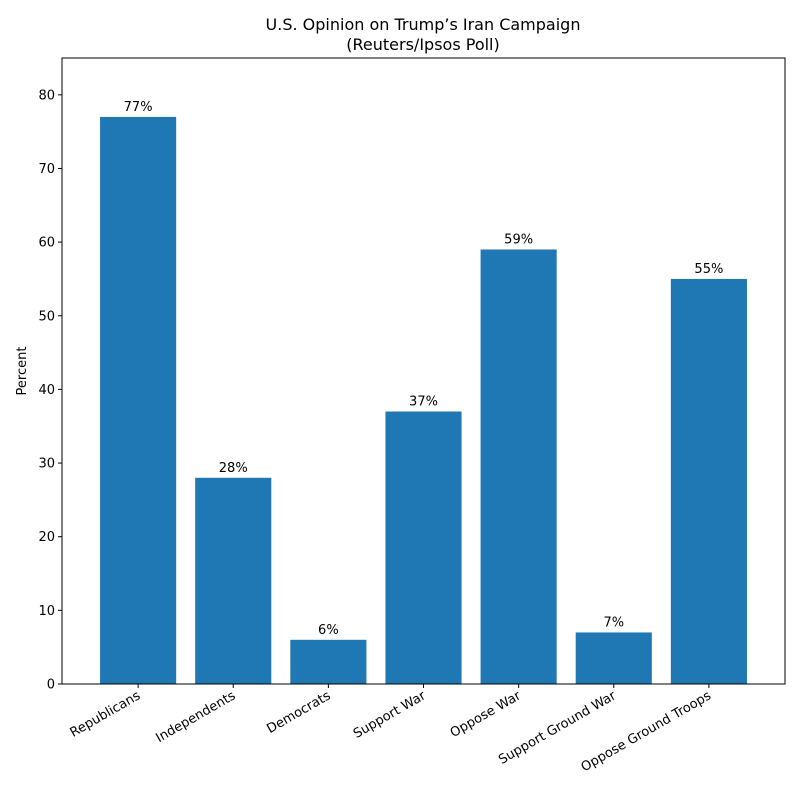  What do you see at coordinates (518, 467) in the screenshot?
I see `bar-oppose-war` at bounding box center [518, 467].